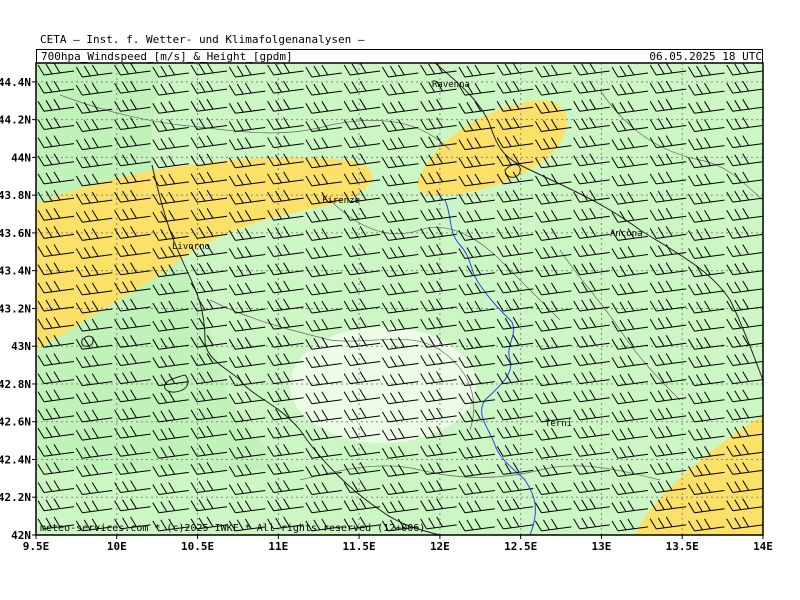 This screenshot has height=600, width=800. Describe the element at coordinates (15, 233) in the screenshot. I see `y-tick-label: 43.6N` at that location.